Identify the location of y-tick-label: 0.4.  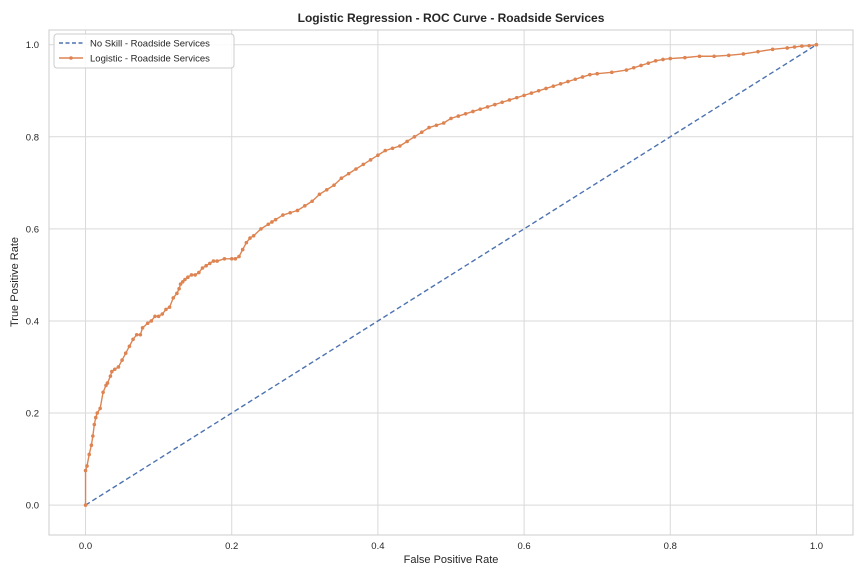
(32, 321).